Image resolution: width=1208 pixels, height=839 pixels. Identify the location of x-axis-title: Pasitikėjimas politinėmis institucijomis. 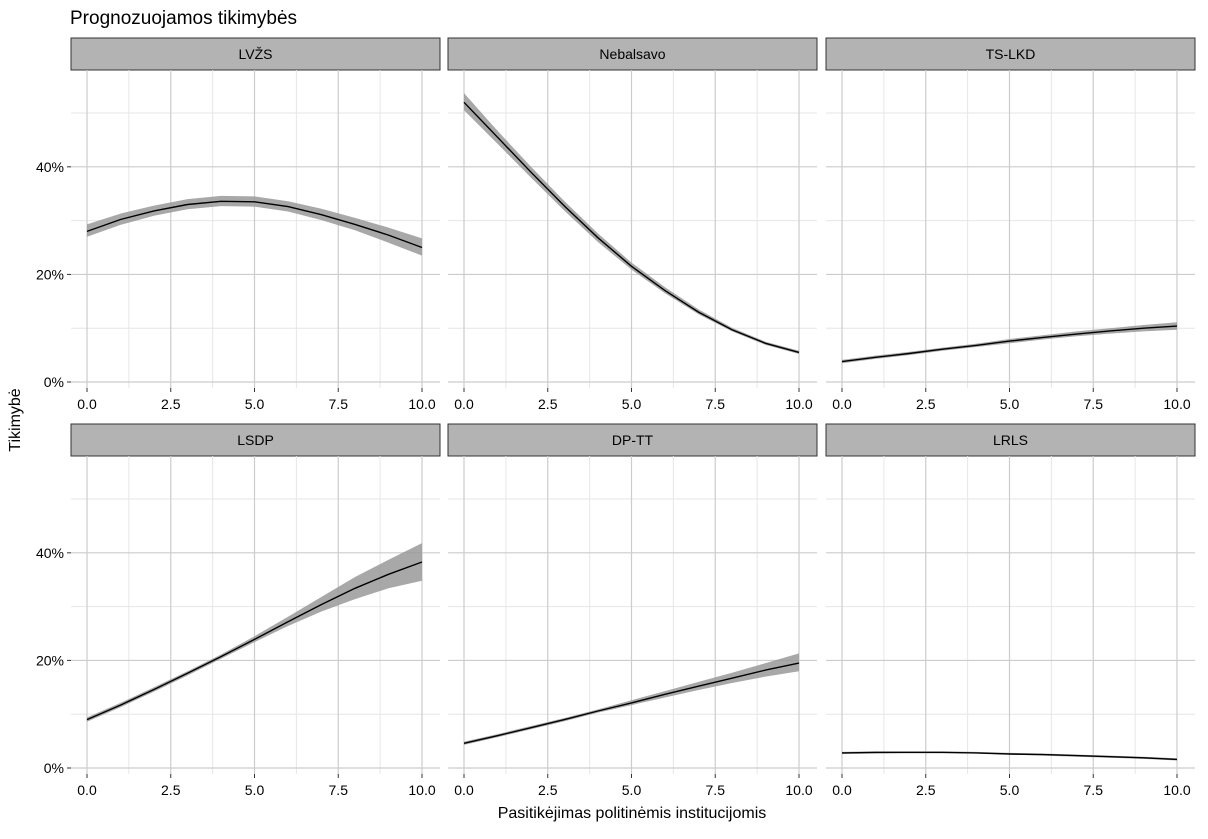
(632, 813).